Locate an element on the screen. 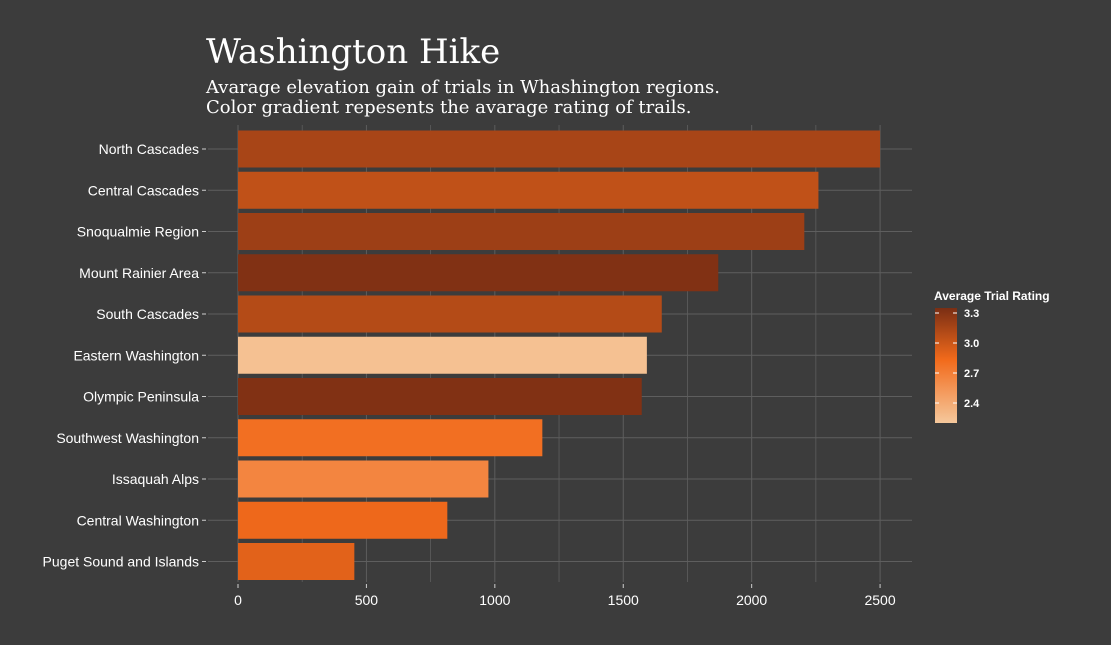 This screenshot has width=1111, height=645. bar-issaquah-alps is located at coordinates (363, 479).